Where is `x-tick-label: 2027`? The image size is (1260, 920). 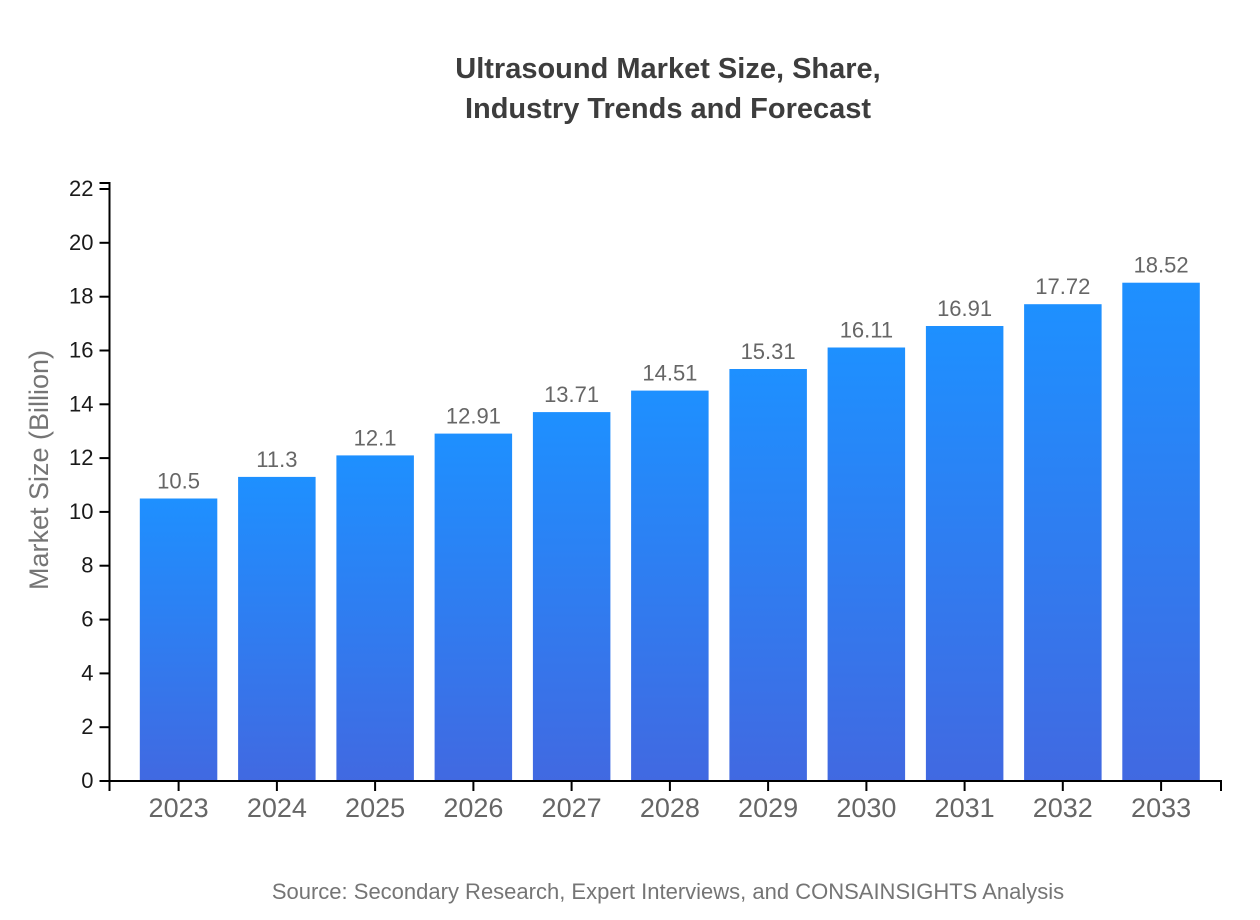
x-tick-label: 2027 is located at coordinates (572, 808).